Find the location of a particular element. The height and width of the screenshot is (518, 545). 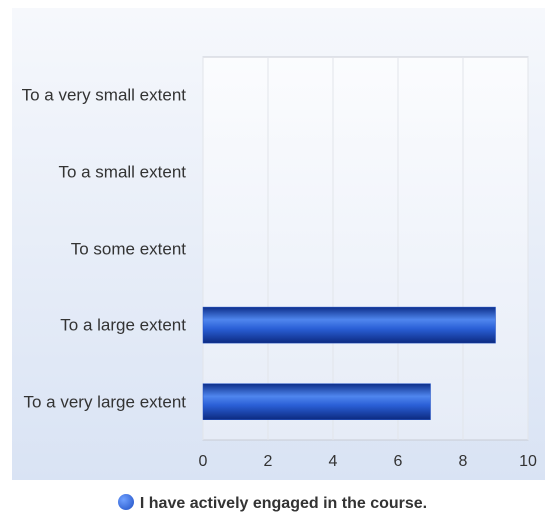

x-tick-label: 8 is located at coordinates (463, 461).